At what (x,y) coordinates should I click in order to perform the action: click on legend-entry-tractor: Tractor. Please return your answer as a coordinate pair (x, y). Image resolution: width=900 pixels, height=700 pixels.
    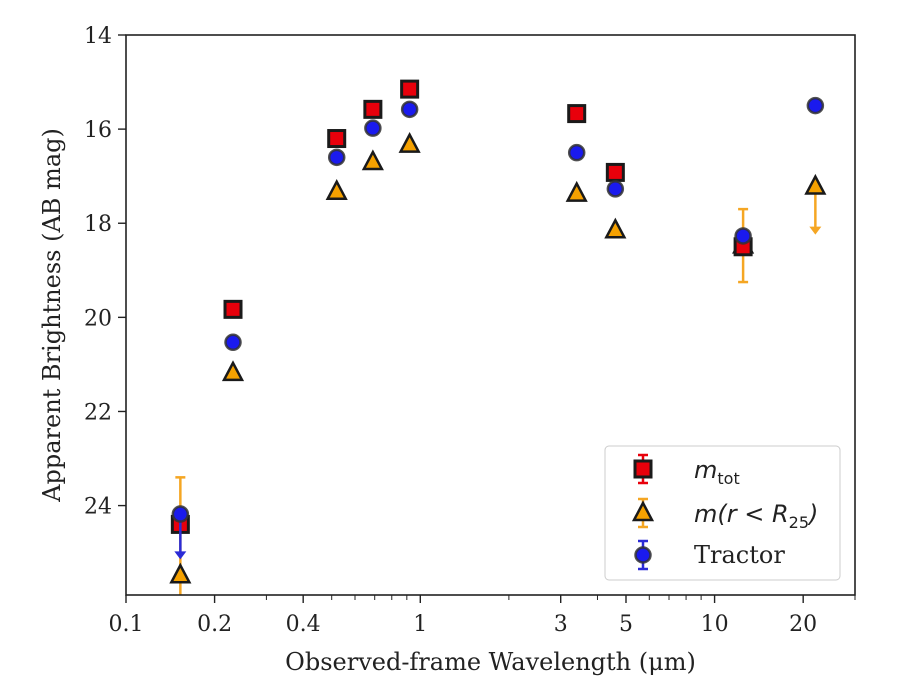
    Looking at the image, I should click on (709, 555).